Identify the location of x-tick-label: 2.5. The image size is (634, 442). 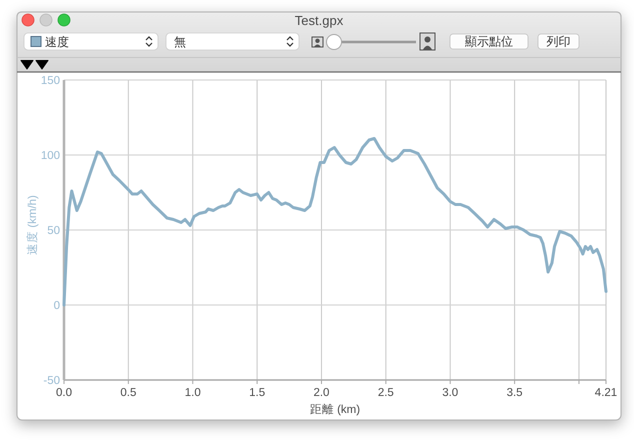
(386, 393).